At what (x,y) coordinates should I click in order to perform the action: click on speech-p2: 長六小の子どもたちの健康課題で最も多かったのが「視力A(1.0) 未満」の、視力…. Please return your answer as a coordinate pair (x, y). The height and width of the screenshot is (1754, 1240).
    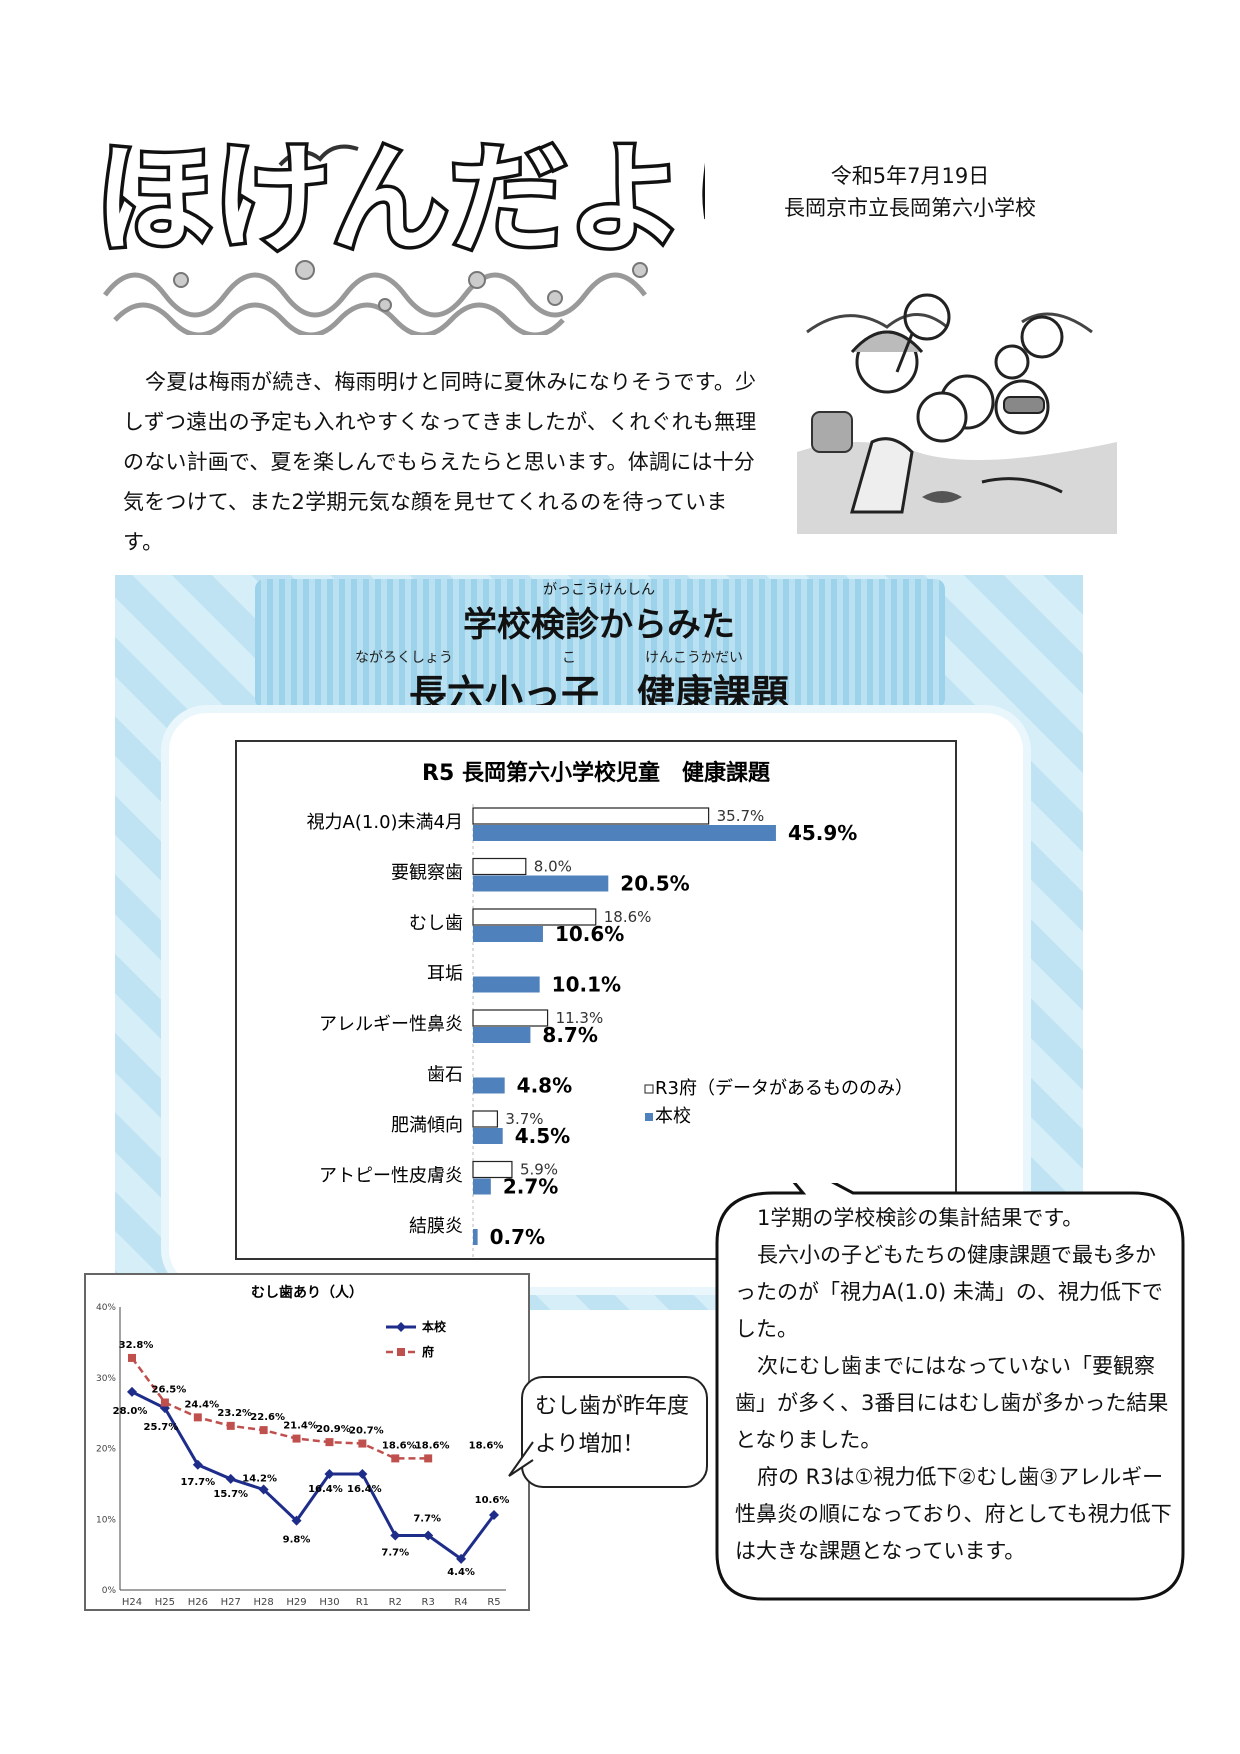
    Looking at the image, I should click on (949, 1292).